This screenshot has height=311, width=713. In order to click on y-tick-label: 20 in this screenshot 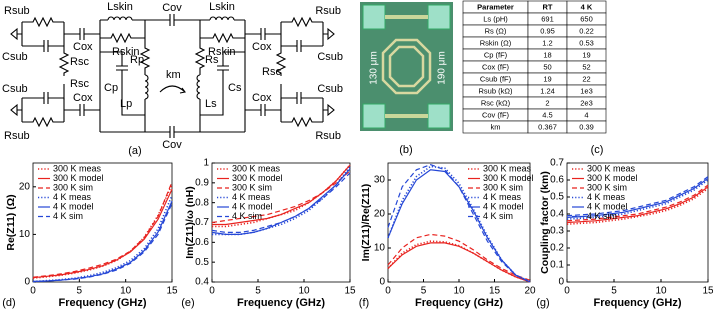, I will do `click(25, 186)`.